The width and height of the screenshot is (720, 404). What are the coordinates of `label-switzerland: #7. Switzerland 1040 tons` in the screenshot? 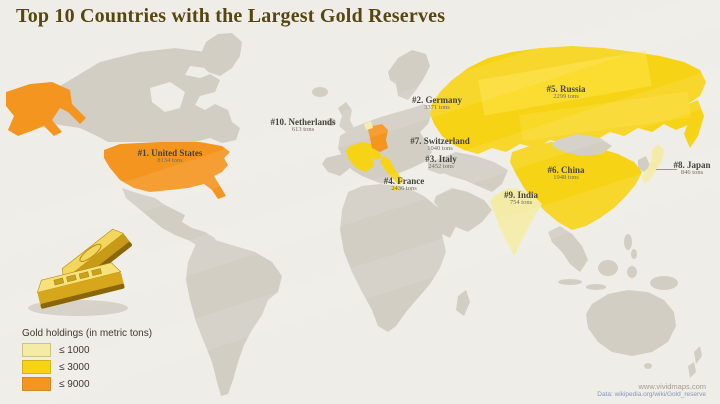 It's located at (440, 144).